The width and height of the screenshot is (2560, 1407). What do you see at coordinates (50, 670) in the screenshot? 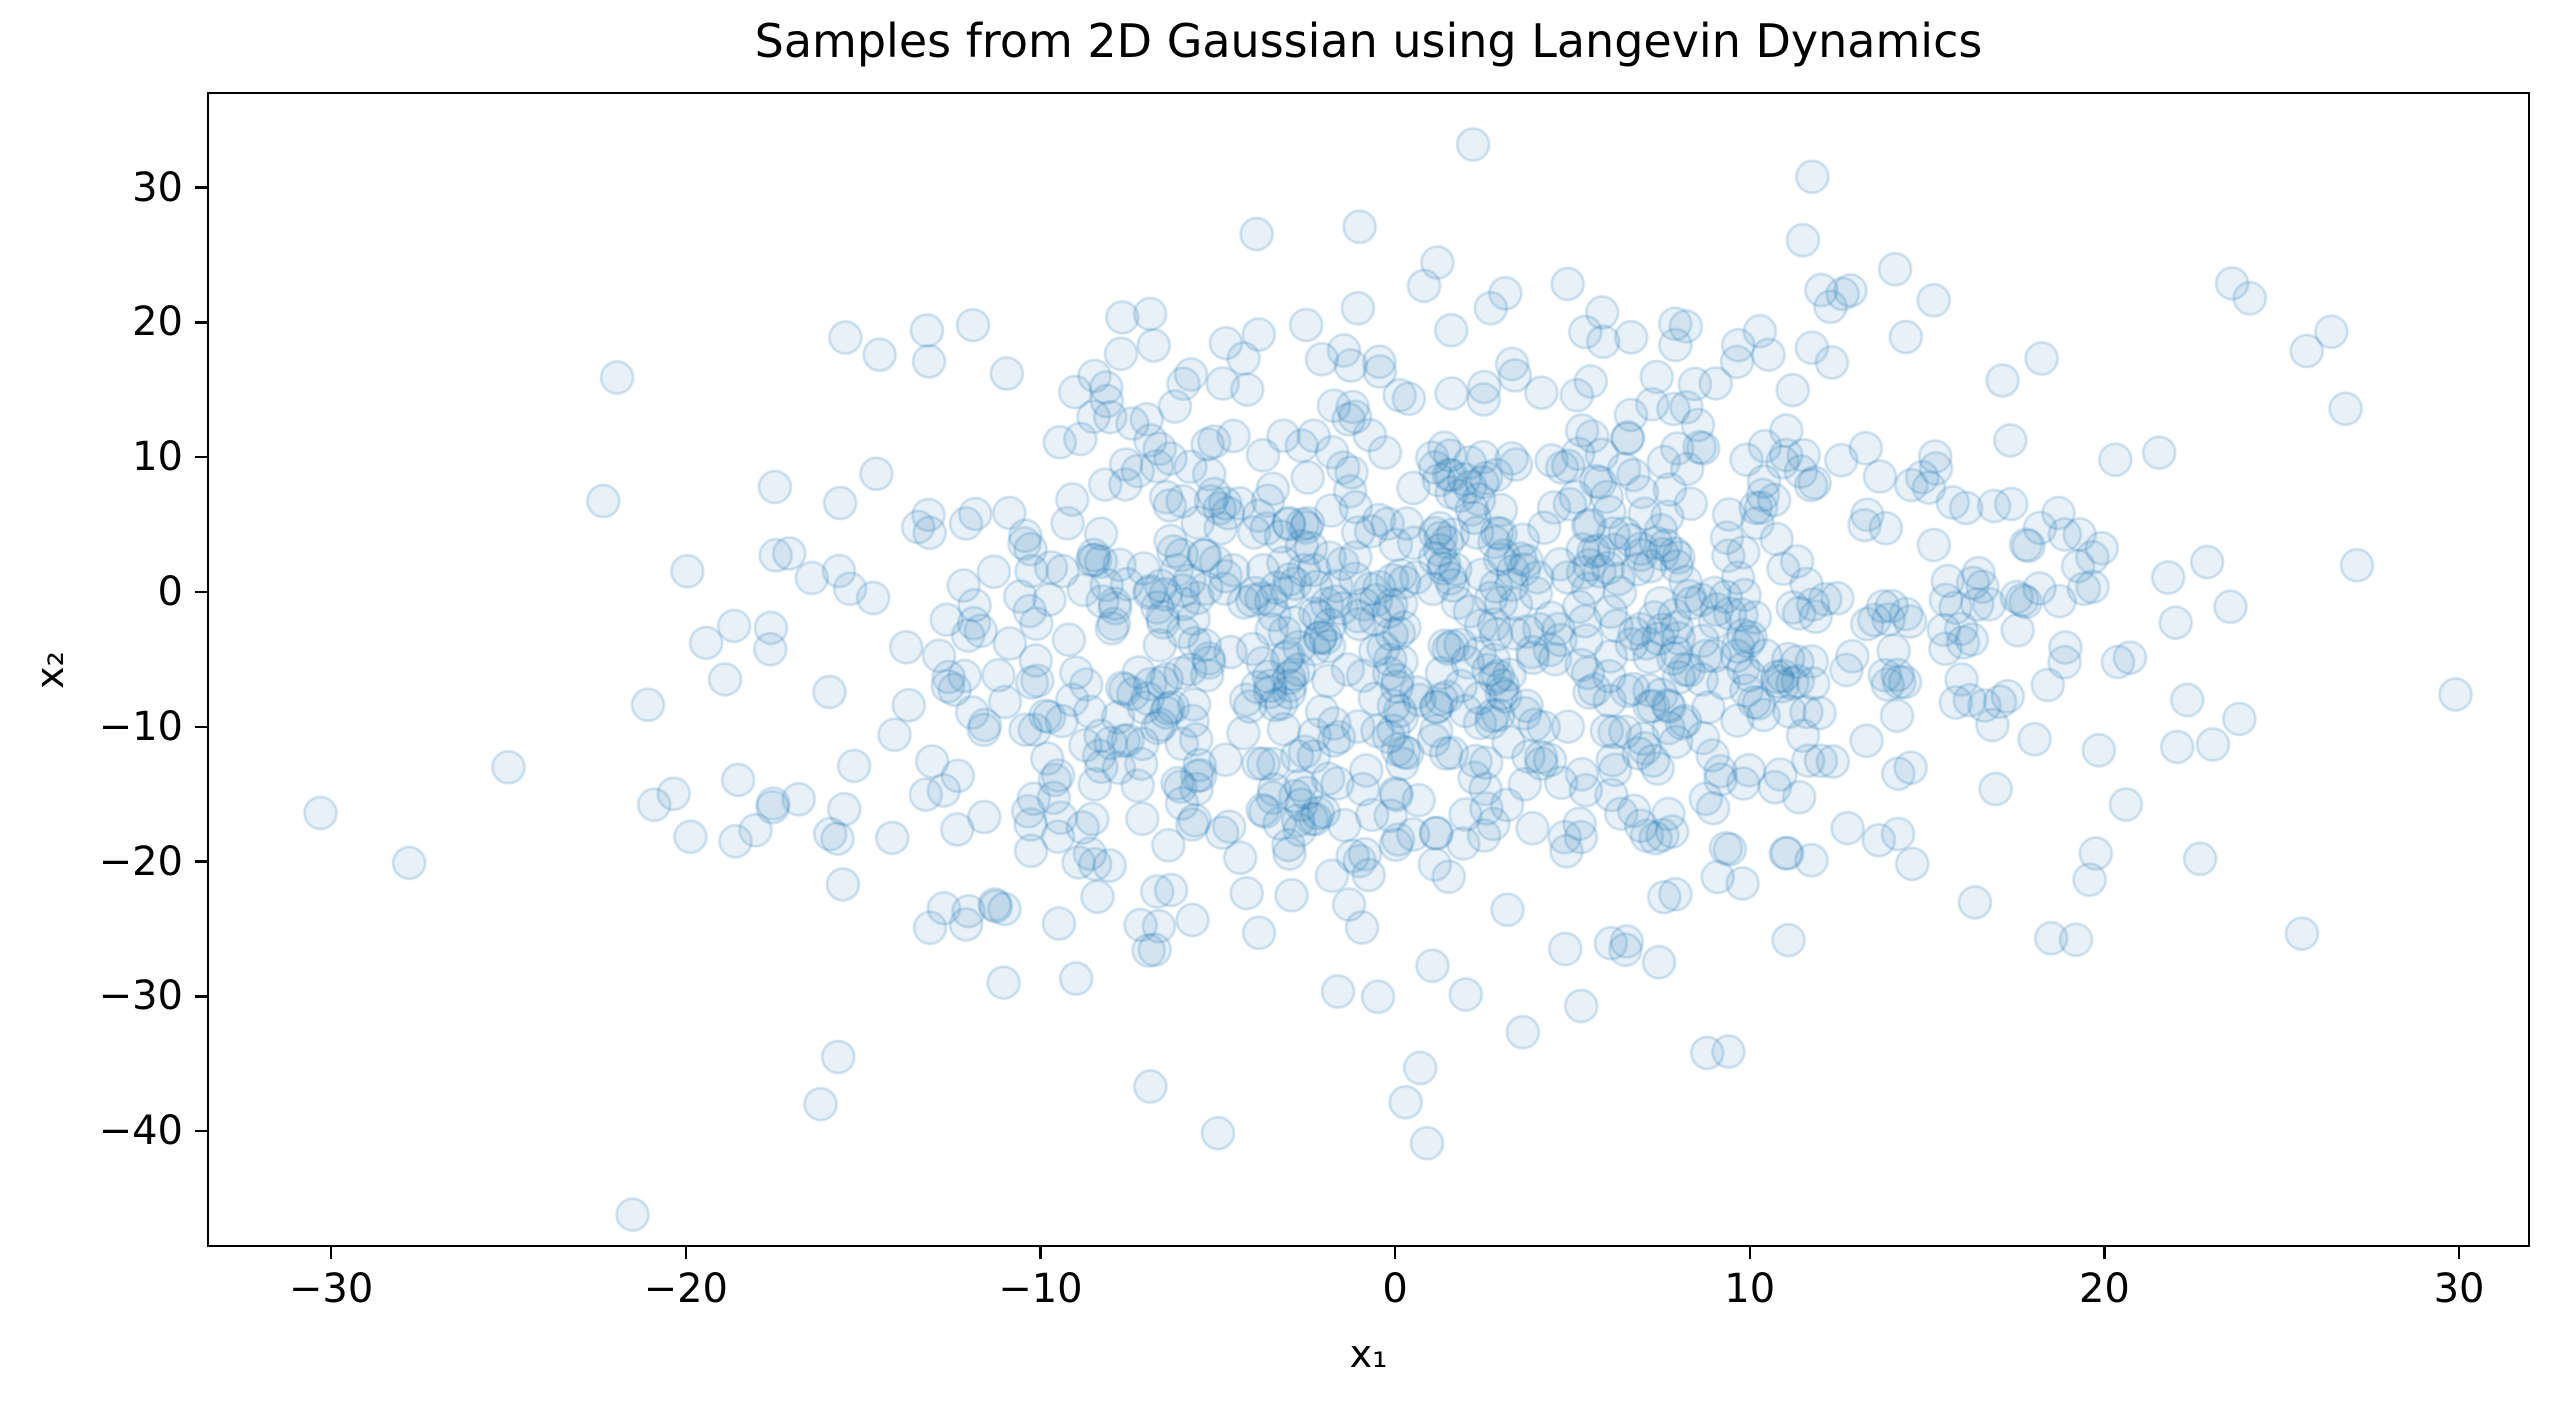
I see `y-axis-label: x₂` at bounding box center [50, 670].